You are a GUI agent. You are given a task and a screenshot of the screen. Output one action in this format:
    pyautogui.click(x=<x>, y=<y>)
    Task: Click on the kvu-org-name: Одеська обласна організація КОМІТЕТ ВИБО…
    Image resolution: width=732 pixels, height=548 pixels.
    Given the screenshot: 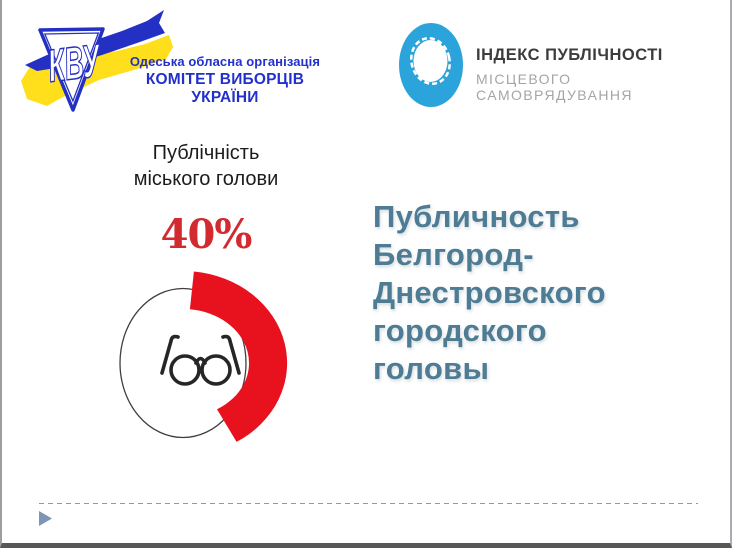 What is the action you would take?
    pyautogui.click(x=225, y=80)
    